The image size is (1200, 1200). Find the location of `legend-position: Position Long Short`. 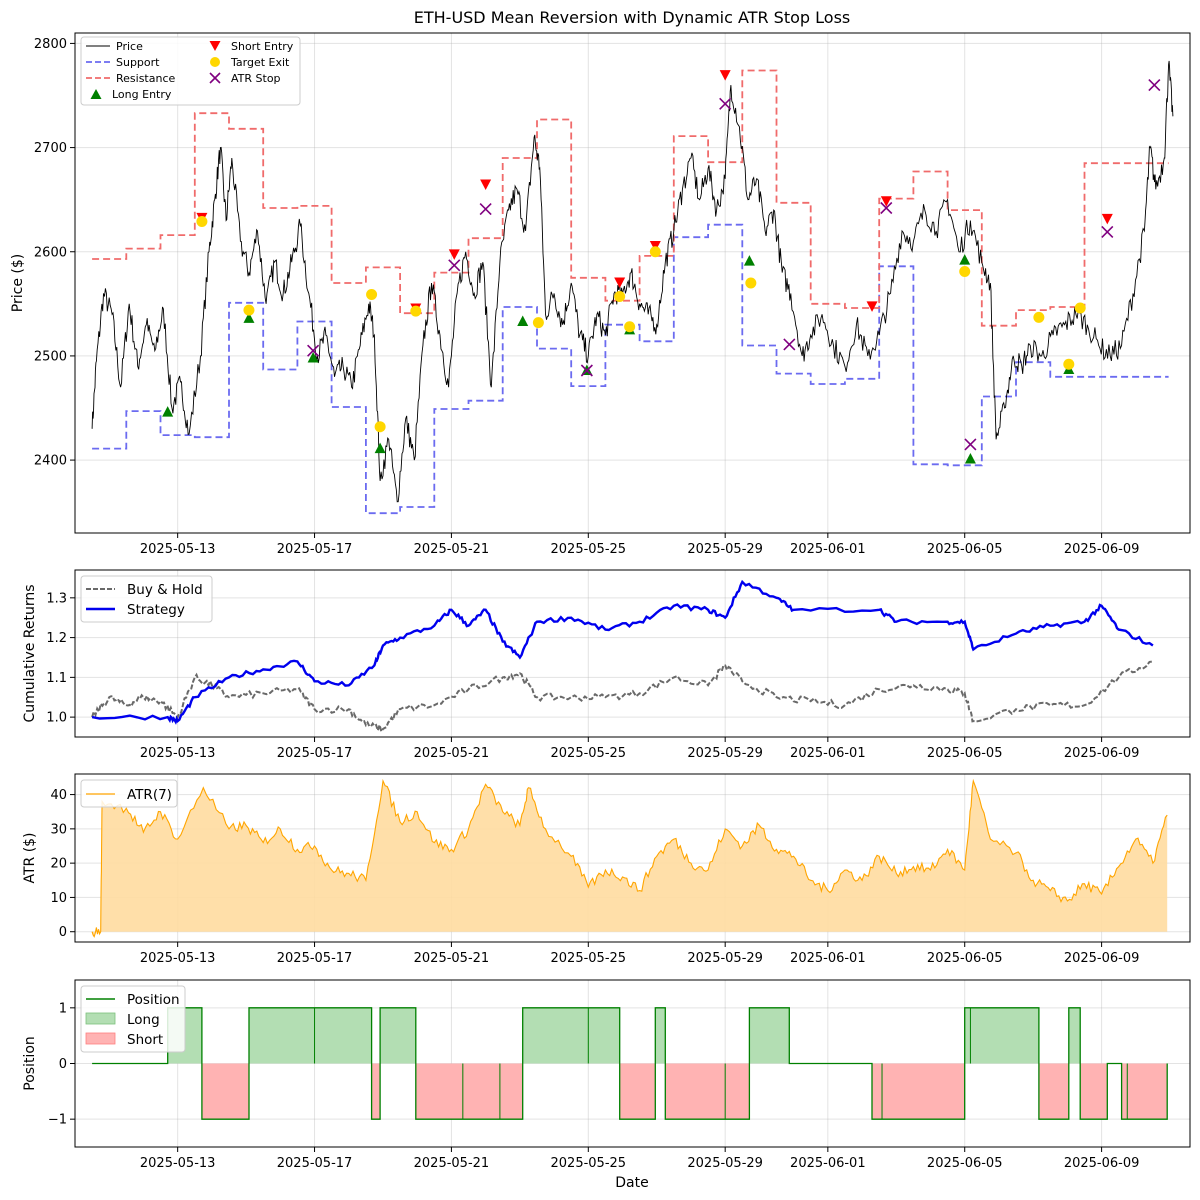

legend-position: Position Long Short is located at coordinates (133, 1019).